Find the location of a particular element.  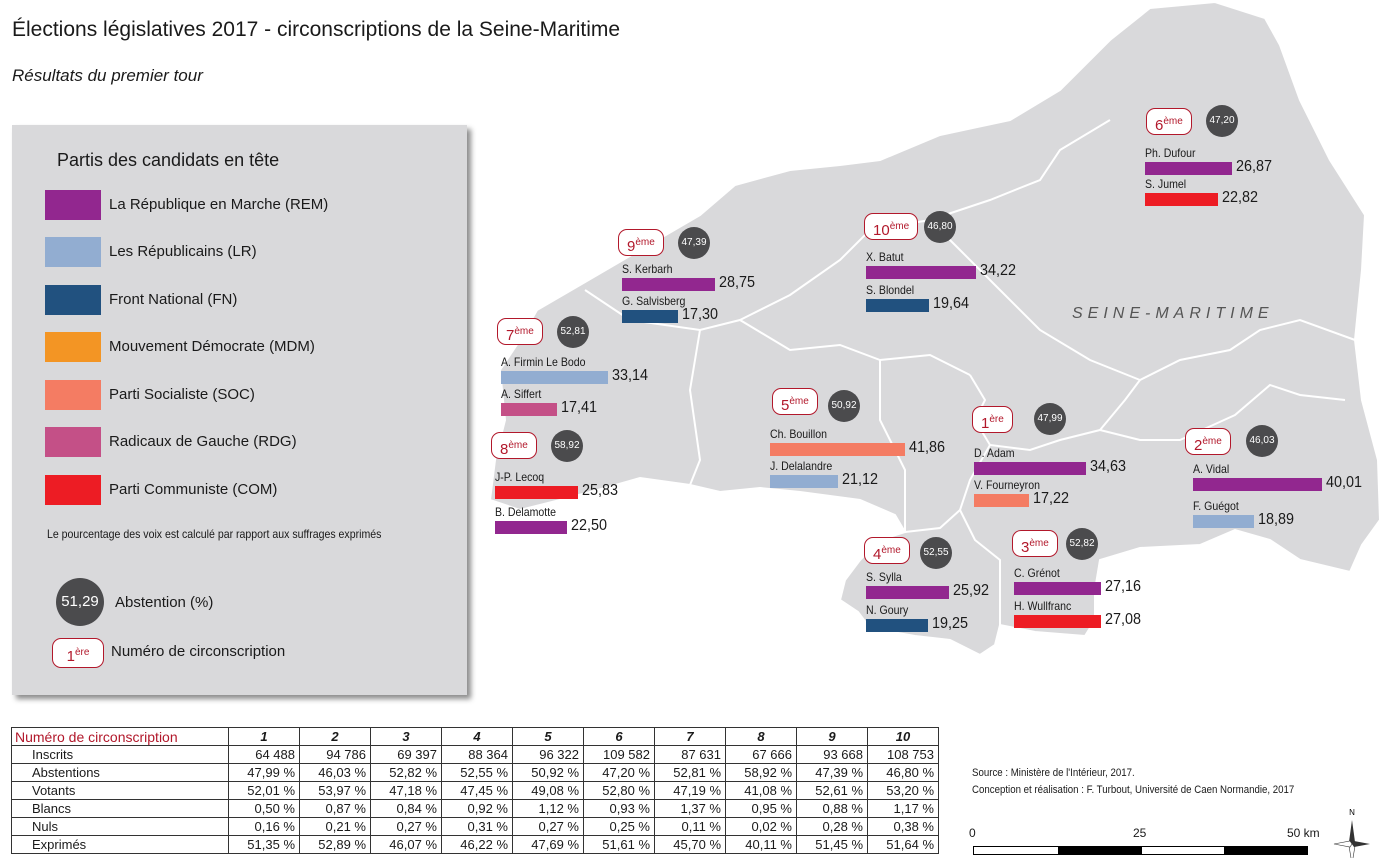

table-cell: 52,61 % is located at coordinates (832, 790).